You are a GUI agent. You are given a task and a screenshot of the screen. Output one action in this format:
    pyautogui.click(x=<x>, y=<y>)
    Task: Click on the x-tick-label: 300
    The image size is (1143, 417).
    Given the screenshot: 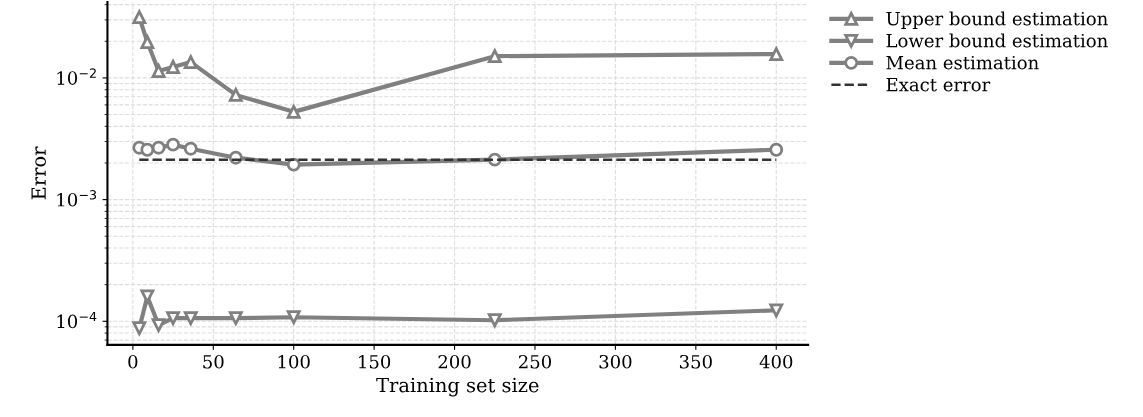 What is the action you would take?
    pyautogui.click(x=615, y=361)
    